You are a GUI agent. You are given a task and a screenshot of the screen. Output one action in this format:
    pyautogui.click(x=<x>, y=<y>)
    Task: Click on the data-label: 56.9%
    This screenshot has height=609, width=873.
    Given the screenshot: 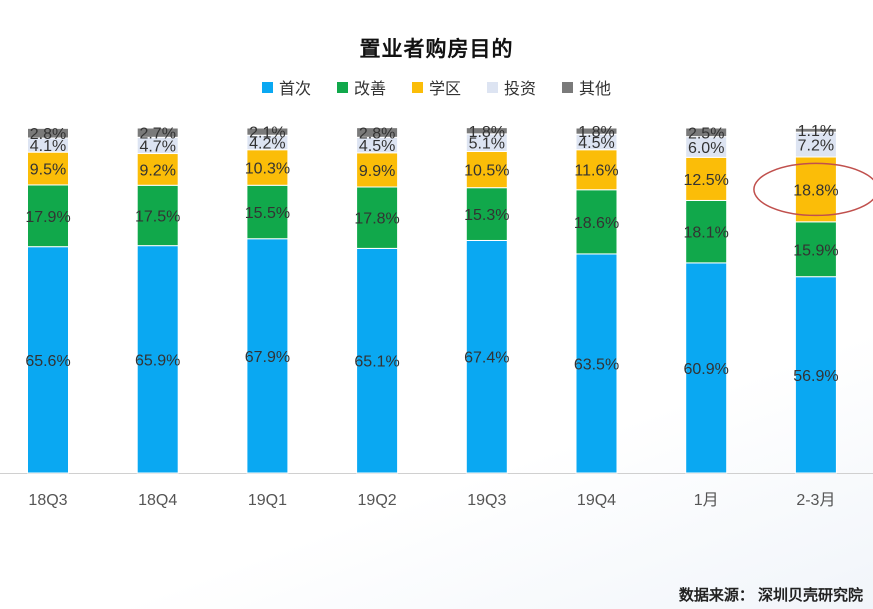 What is the action you would take?
    pyautogui.click(x=815, y=376)
    